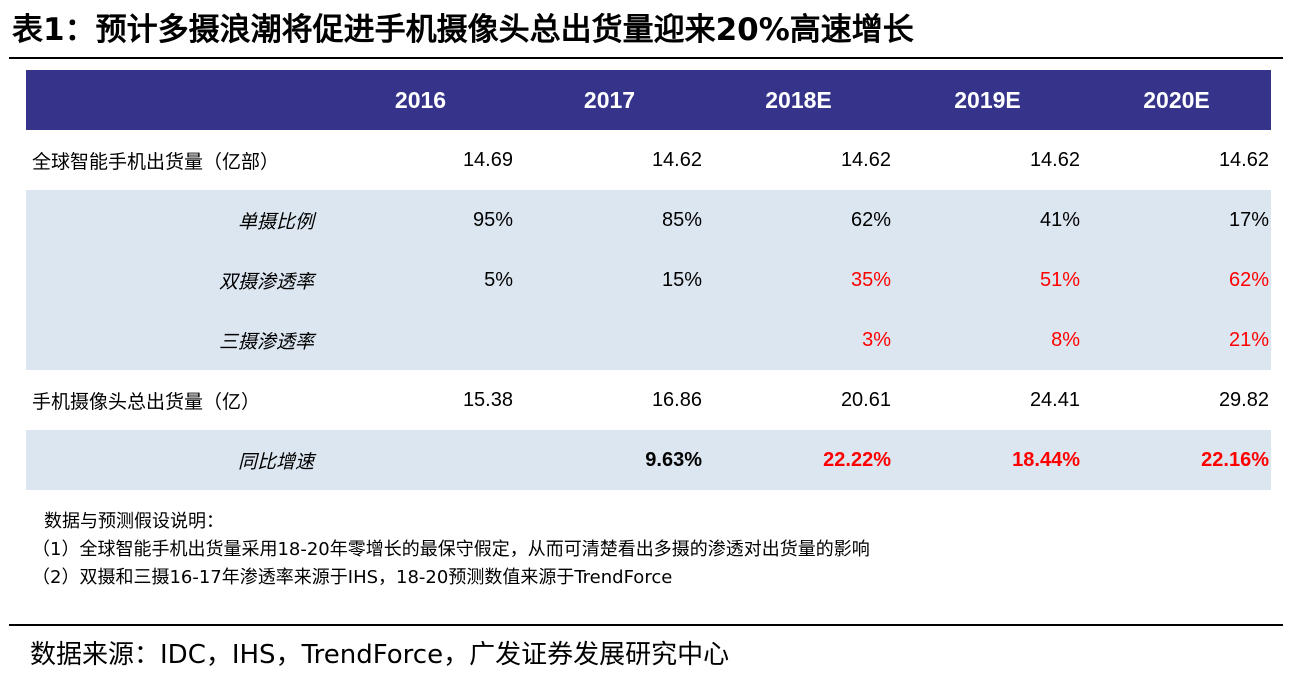 The height and width of the screenshot is (684, 1294). I want to click on table-row: 双摄渗透率 5% 15% 35% 51% 62%, so click(648, 280).